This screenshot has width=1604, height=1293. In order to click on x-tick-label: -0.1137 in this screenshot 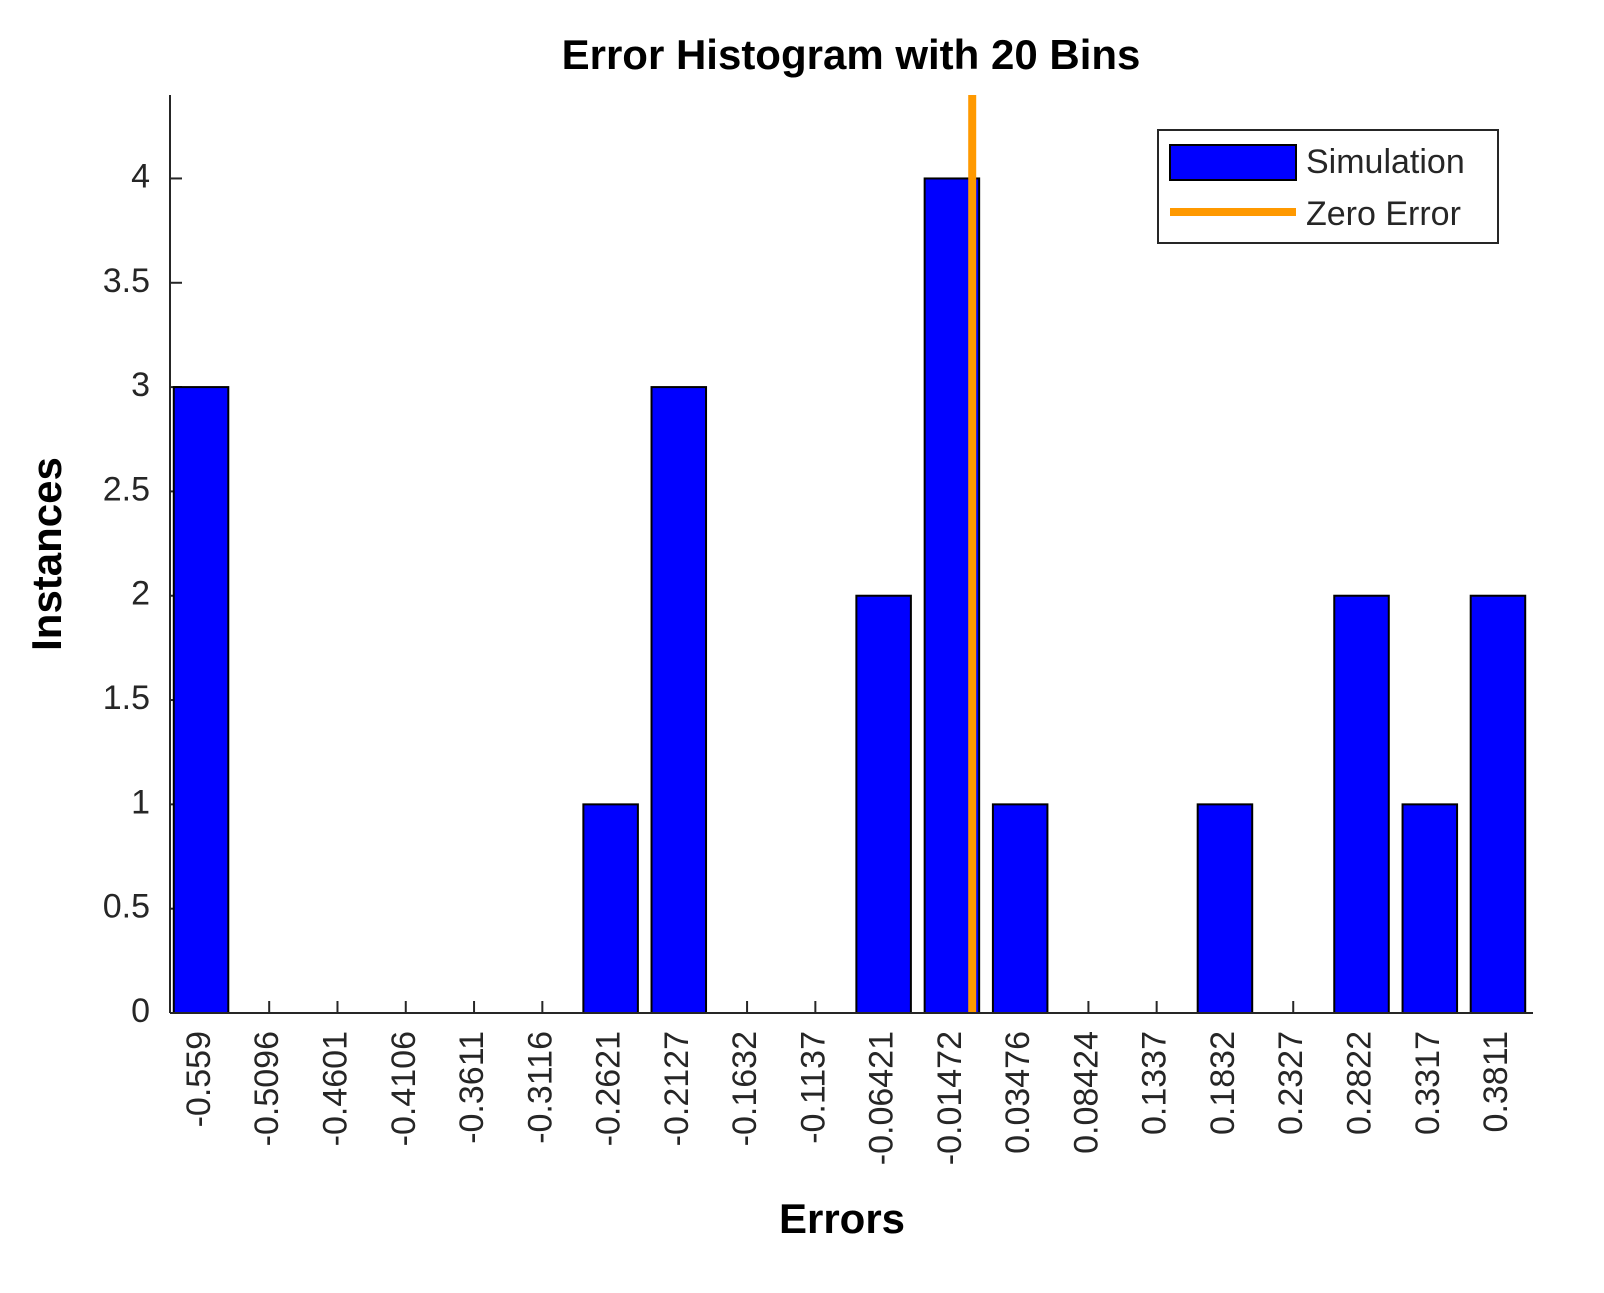, I will do `click(813, 1087)`.